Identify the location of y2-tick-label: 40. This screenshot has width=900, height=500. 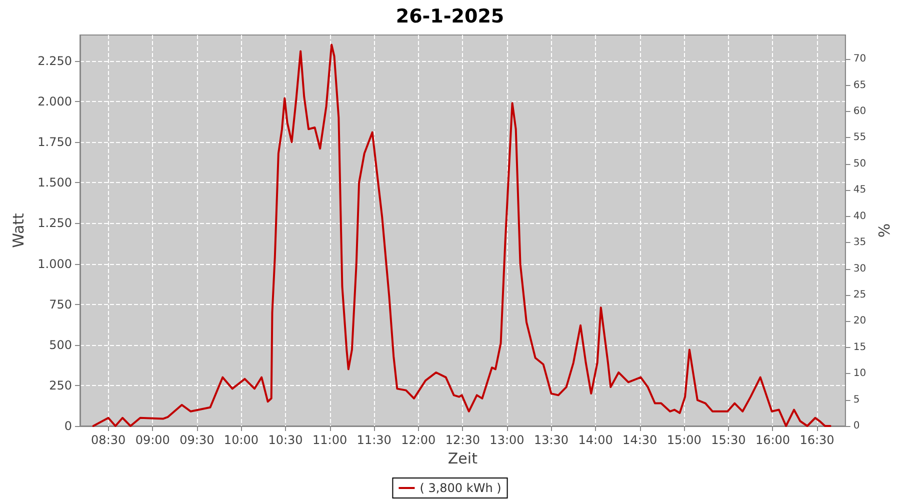
(859, 216).